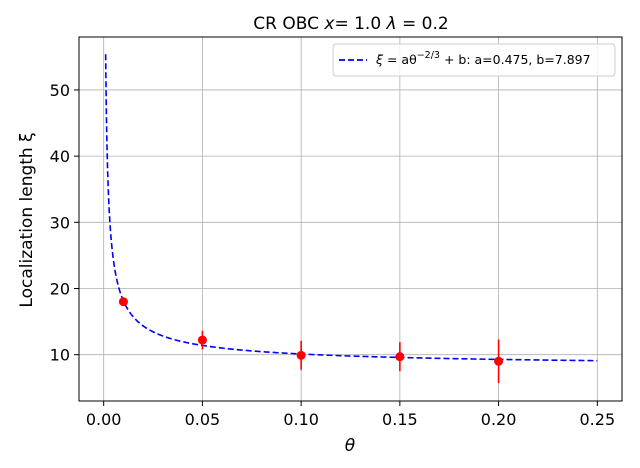 The image size is (640, 468). Describe the element at coordinates (350, 446) in the screenshot. I see `x-axis-label: θ` at that location.